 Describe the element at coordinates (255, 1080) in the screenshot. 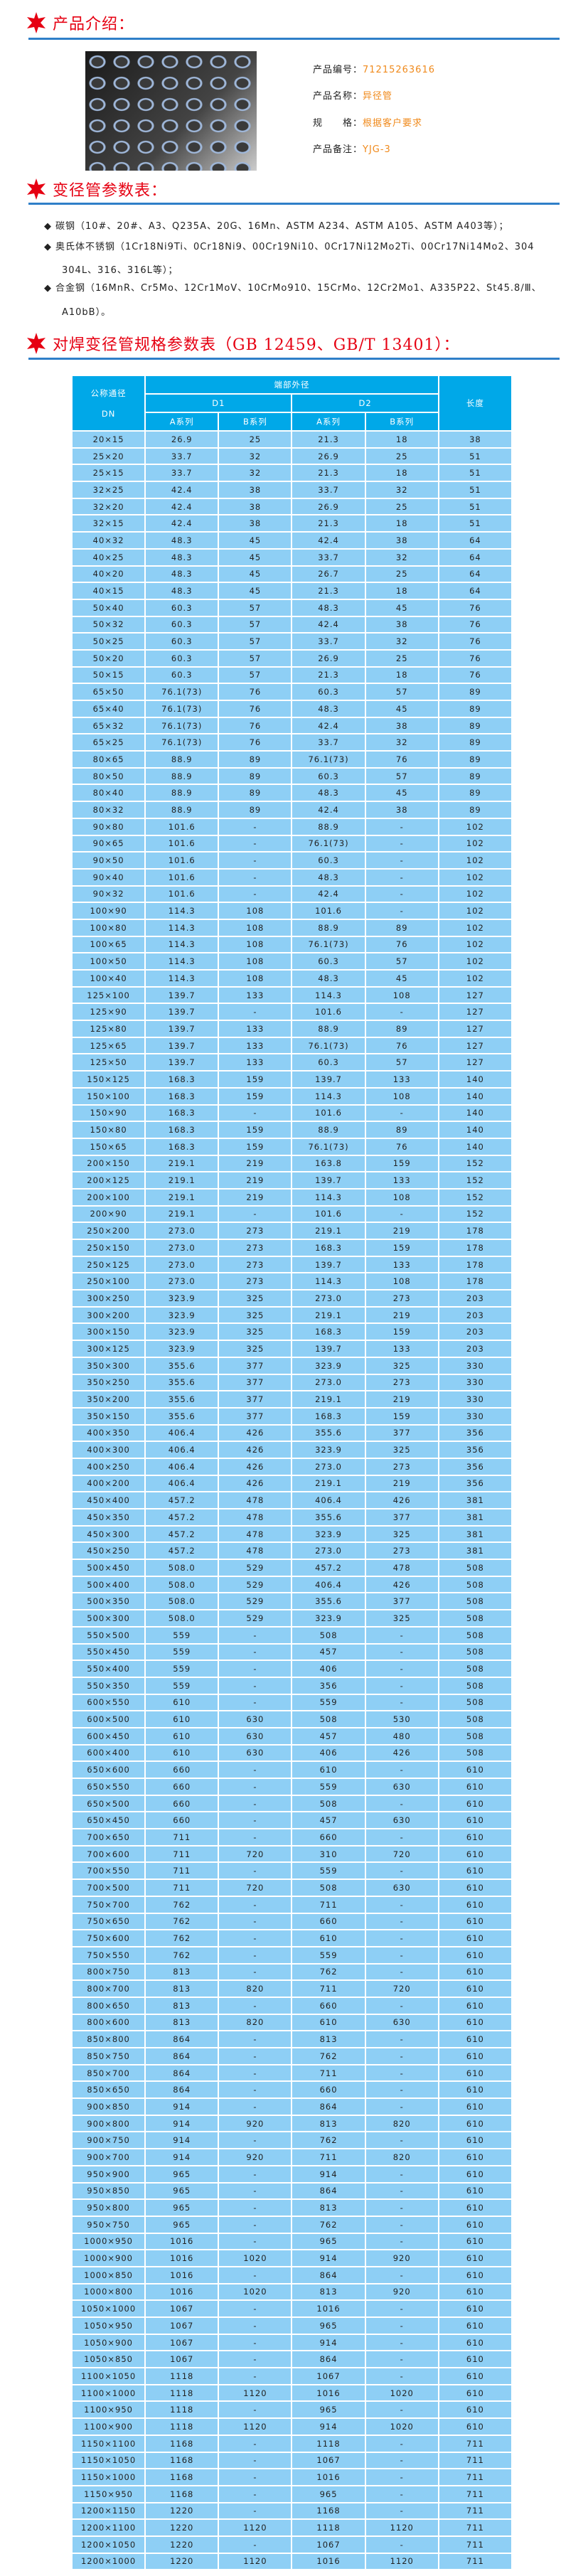

I see `cell-d1-b: 159` at that location.